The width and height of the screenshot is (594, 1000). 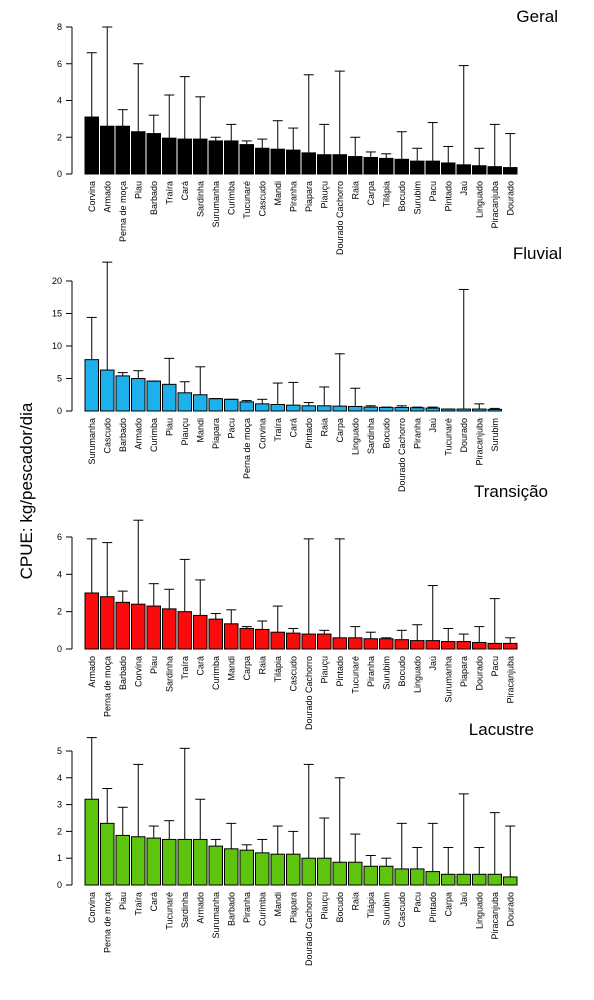 What do you see at coordinates (479, 645) in the screenshot?
I see `bar-dourado` at bounding box center [479, 645].